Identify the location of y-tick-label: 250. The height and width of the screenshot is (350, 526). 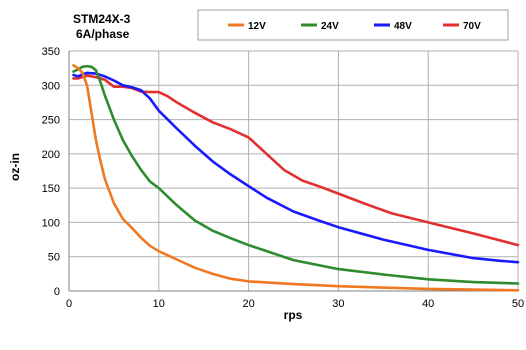
(51, 121).